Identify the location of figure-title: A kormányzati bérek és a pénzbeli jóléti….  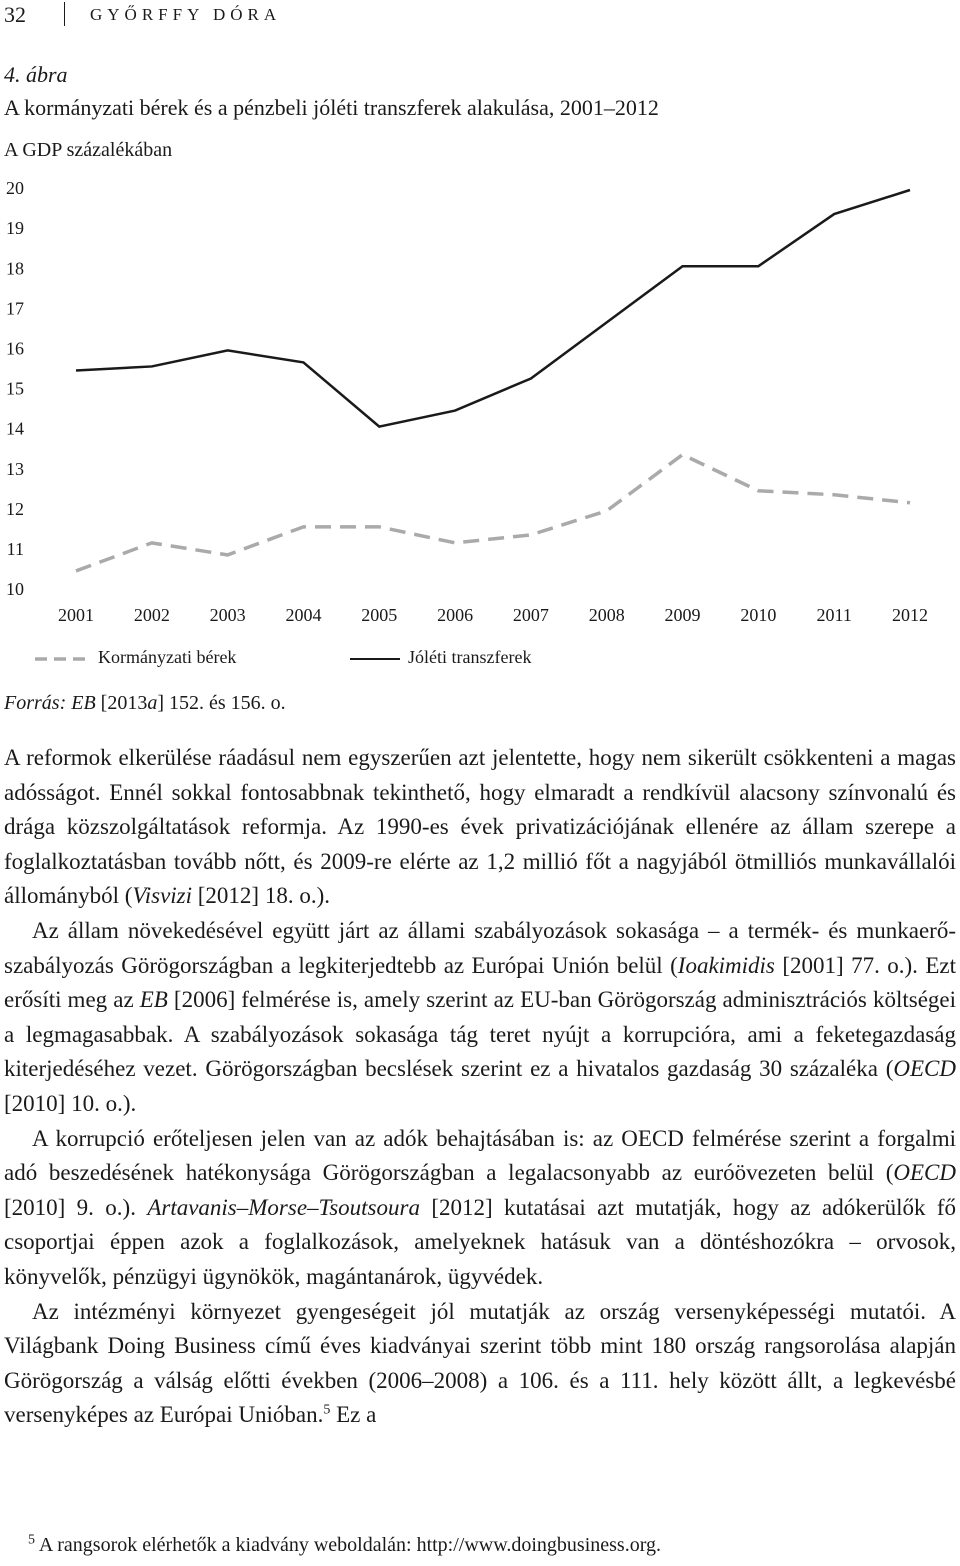
(331, 107).